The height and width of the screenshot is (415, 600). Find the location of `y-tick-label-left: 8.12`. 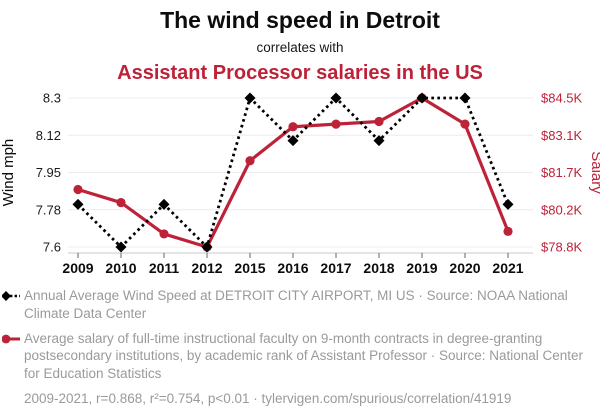

y-tick-label-left: 8.12 is located at coordinates (48, 135).